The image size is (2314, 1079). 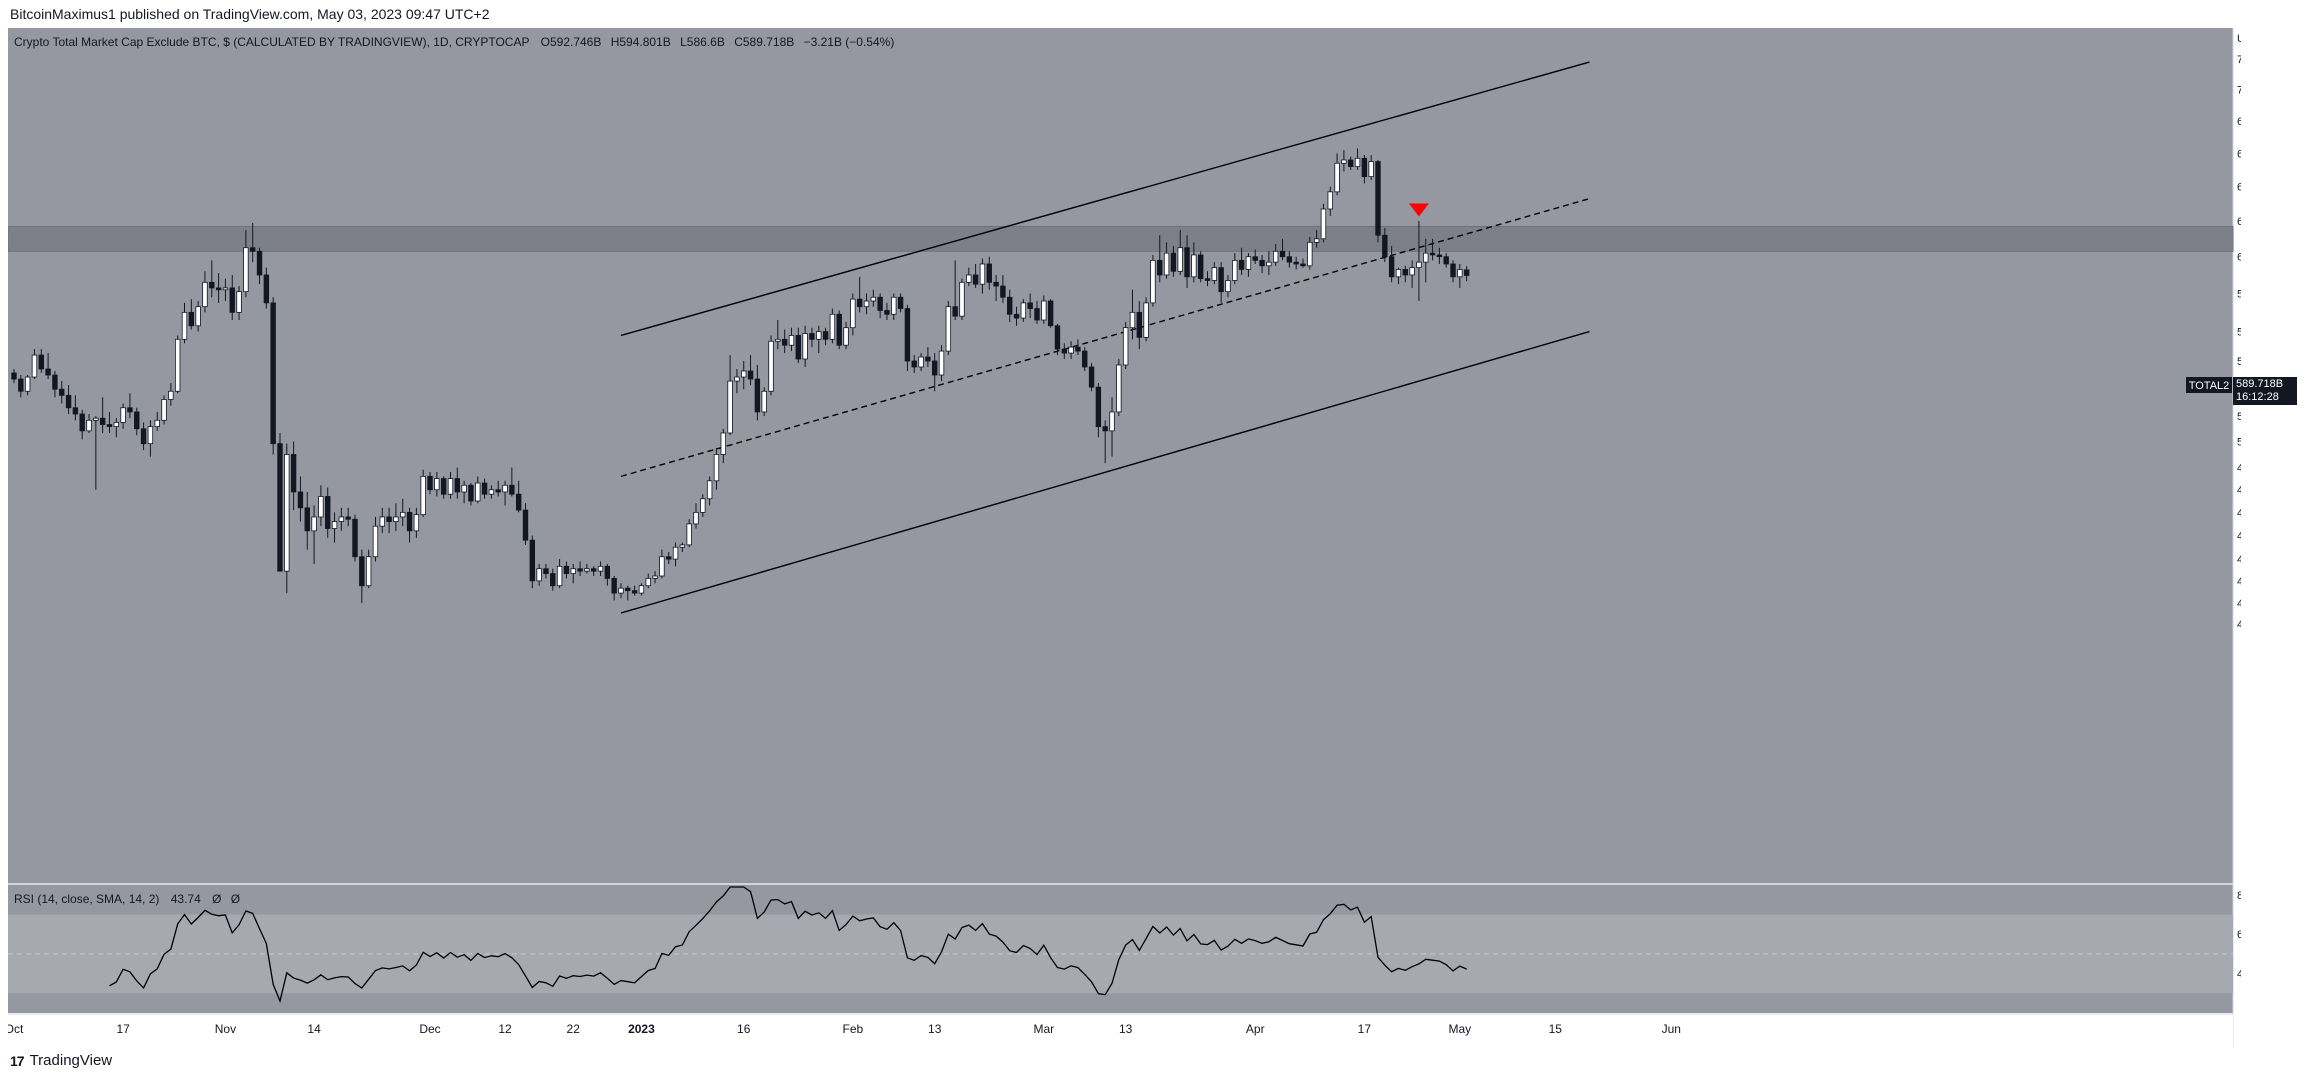 What do you see at coordinates (853, 1029) in the screenshot?
I see `time-axis-tick: Feb` at bounding box center [853, 1029].